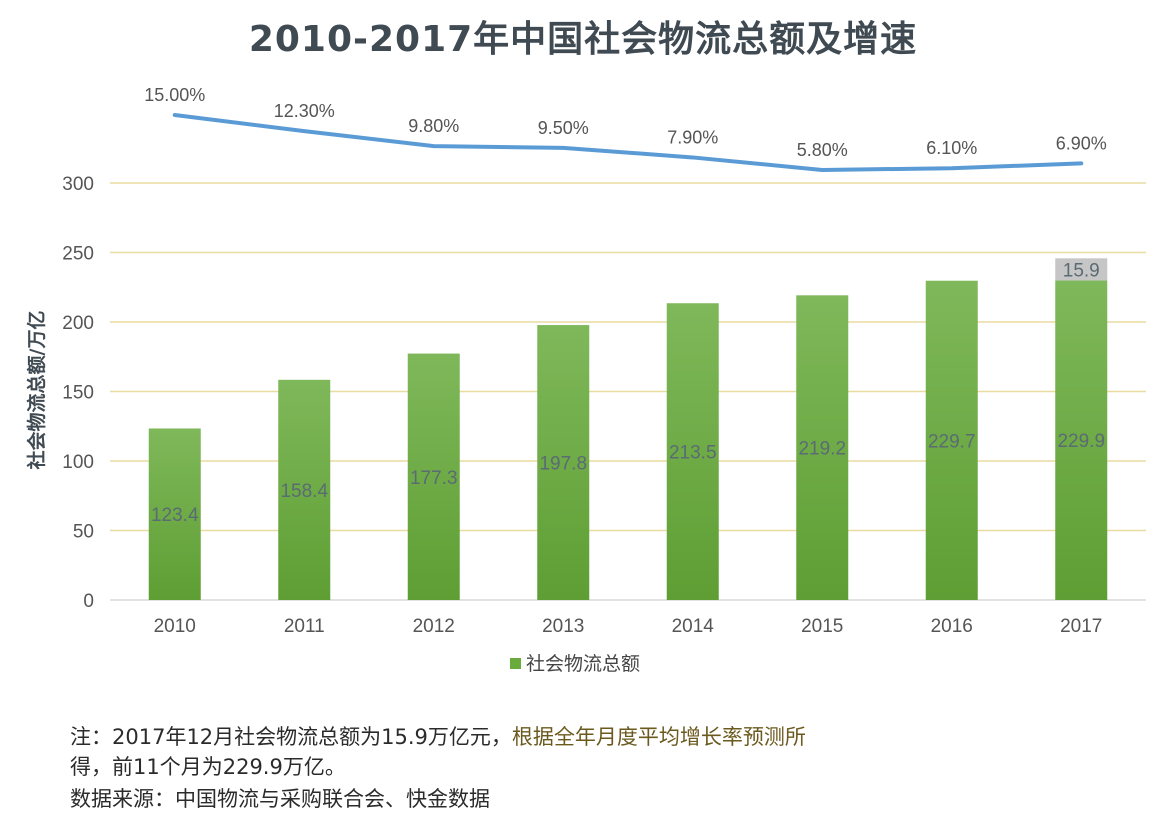 The image size is (1166, 816). I want to click on x-tick-label: 2016, so click(952, 626).